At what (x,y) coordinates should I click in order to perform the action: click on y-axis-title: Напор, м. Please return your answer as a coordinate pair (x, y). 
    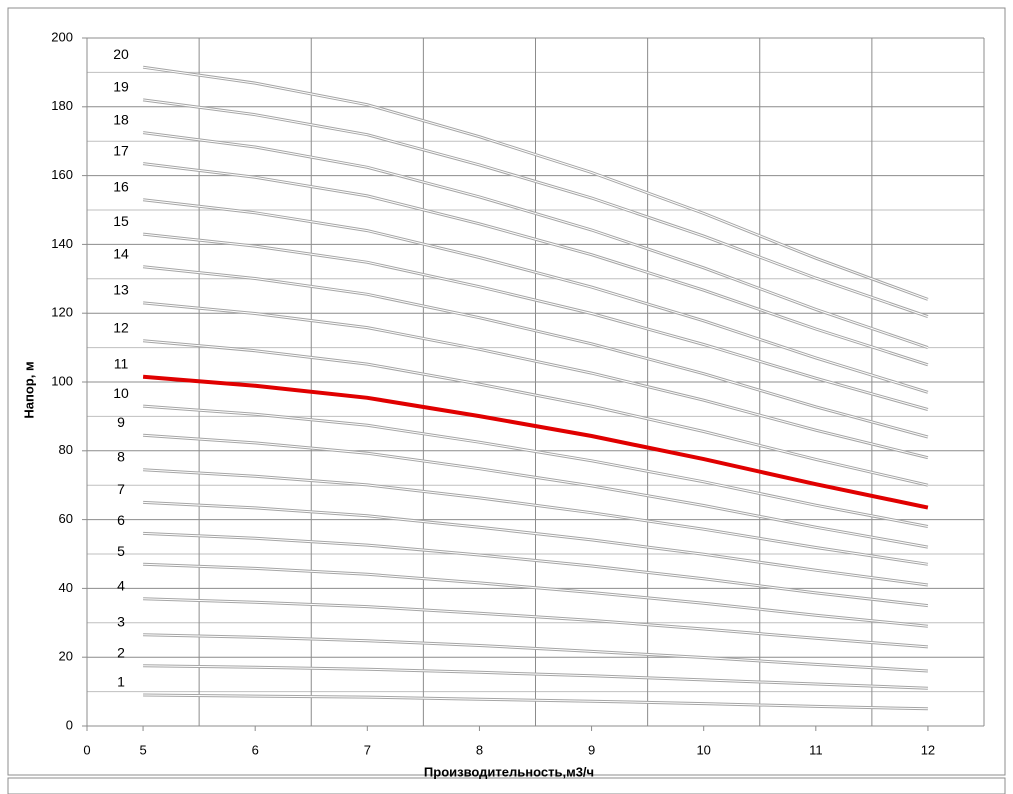
    Looking at the image, I should click on (28, 389).